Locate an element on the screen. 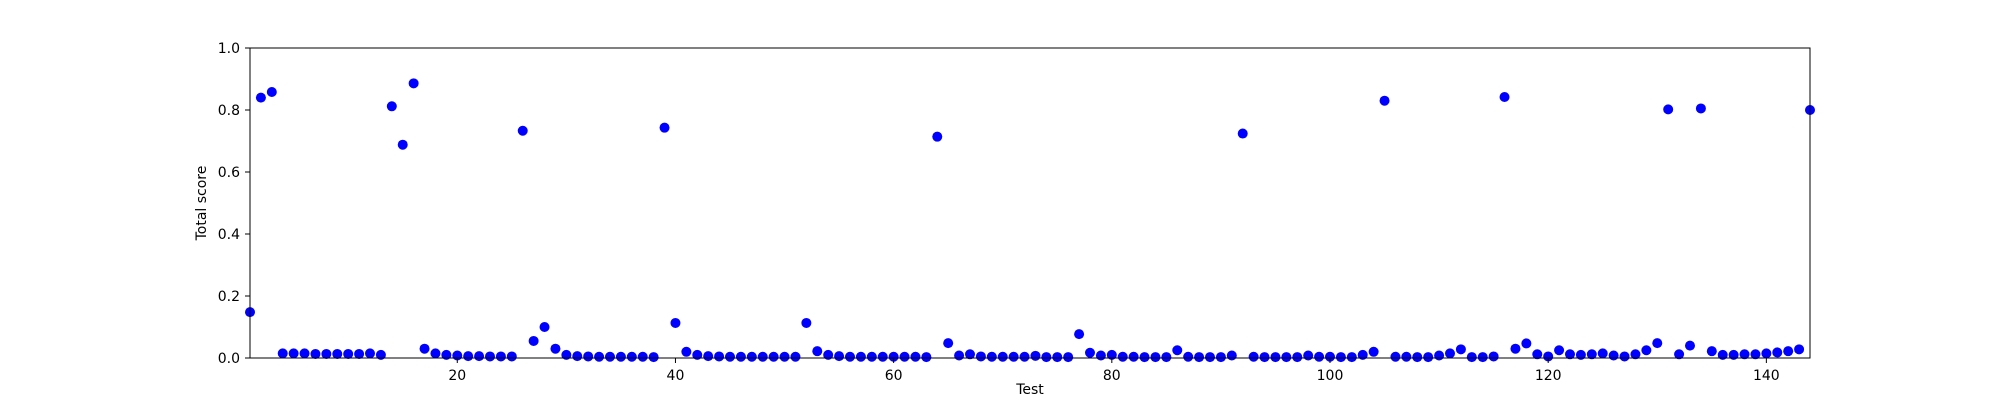 Image resolution: width=2000 pixels, height=400 pixels. y-tick-label: 0.4 is located at coordinates (229, 235).